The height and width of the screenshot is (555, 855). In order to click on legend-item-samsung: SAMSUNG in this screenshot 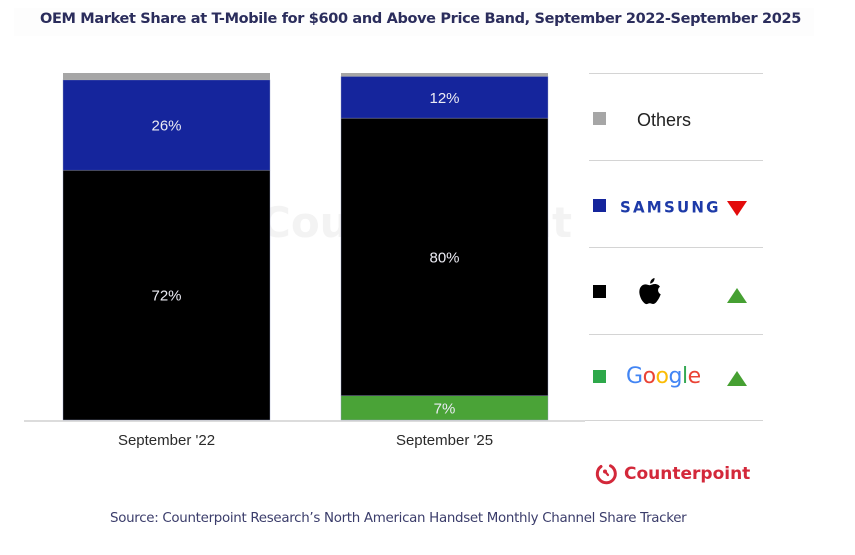, I will do `click(675, 204)`.